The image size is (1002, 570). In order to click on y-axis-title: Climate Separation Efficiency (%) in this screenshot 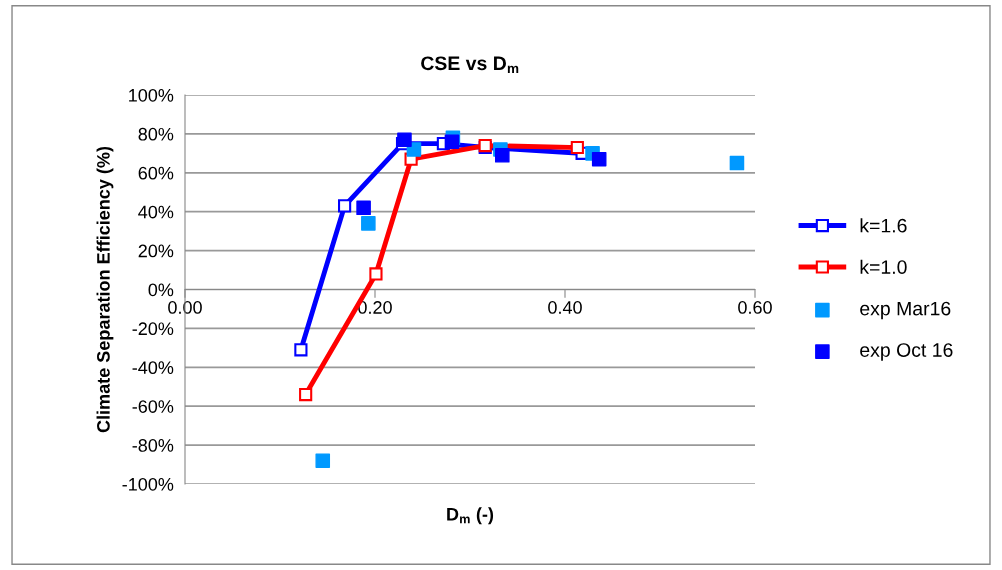, I will do `click(105, 289)`.